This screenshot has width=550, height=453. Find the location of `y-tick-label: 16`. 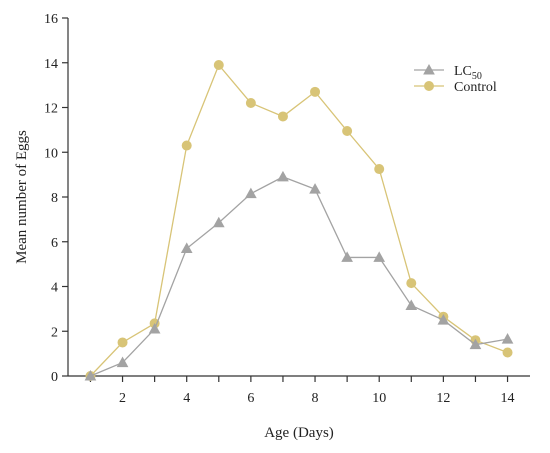

y-tick-label: 16 is located at coordinates (51, 19).